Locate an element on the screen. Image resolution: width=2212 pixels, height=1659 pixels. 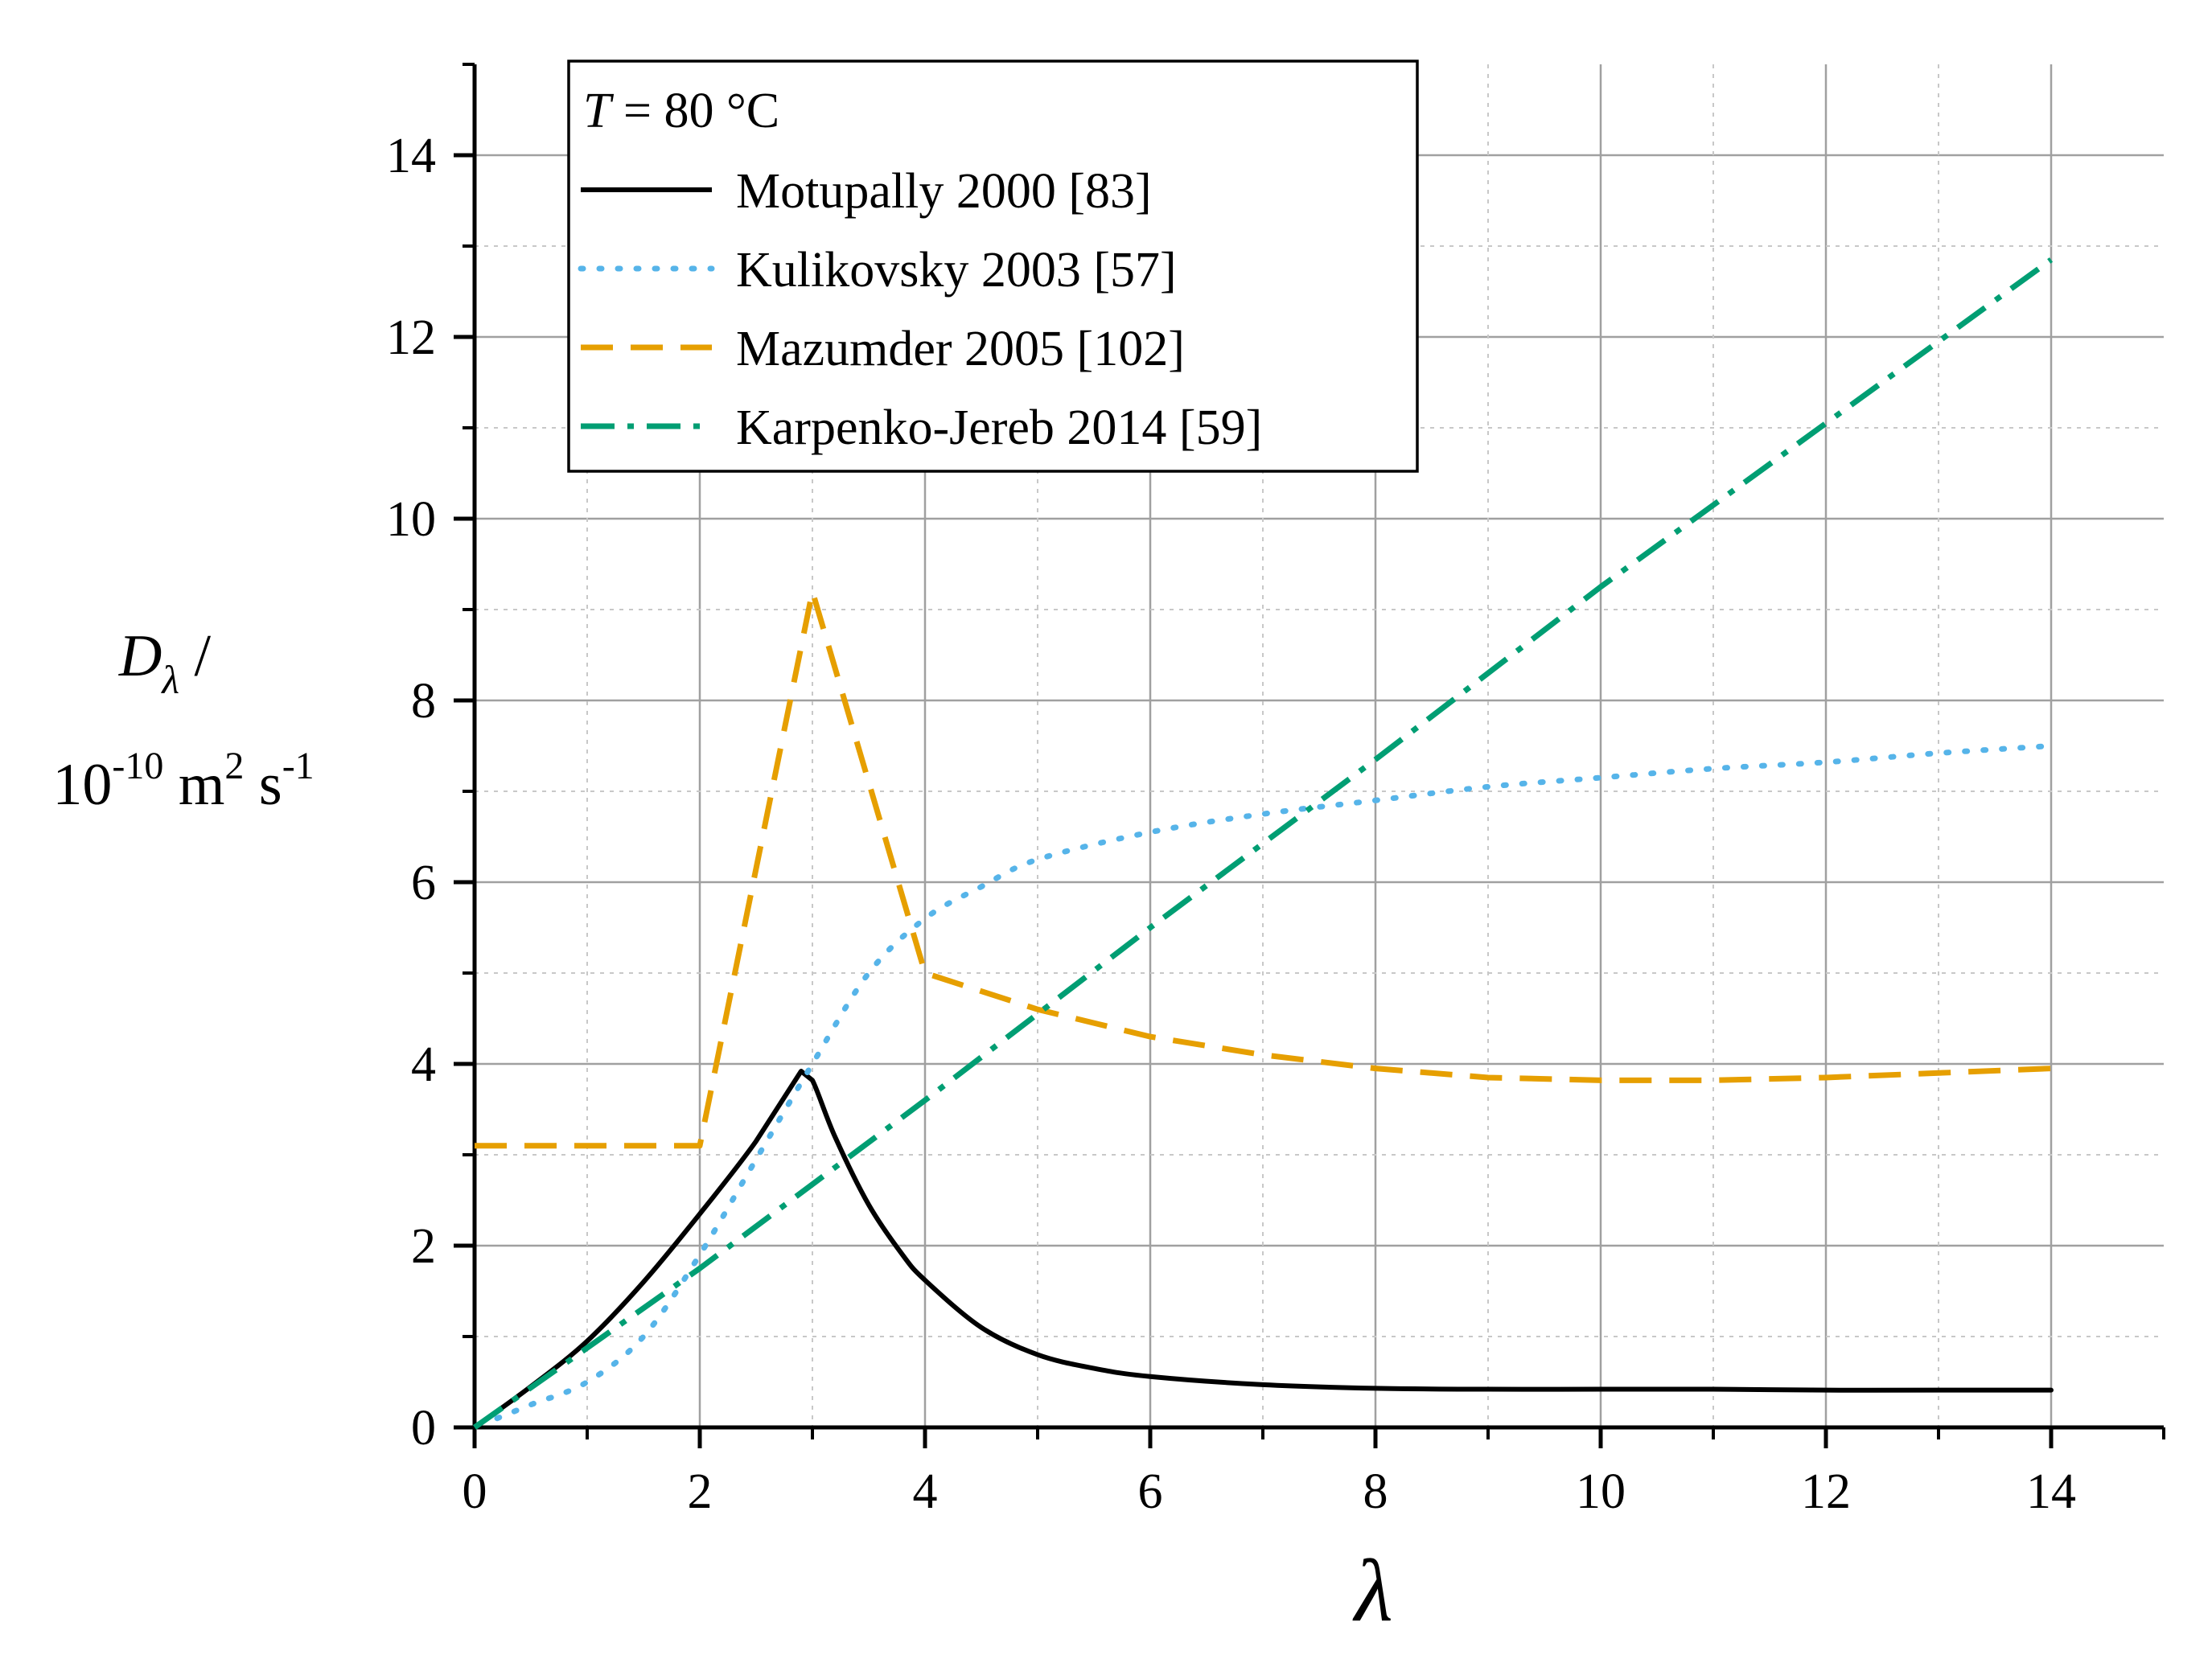
y-tick-label: 12 is located at coordinates (411, 337).